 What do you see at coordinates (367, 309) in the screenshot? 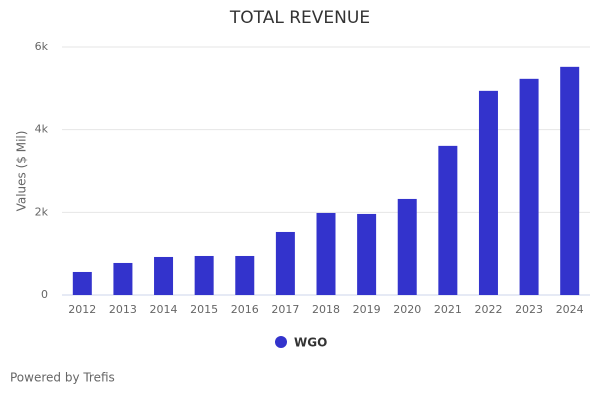
I see `x-tick-label: 2019` at bounding box center [367, 309].